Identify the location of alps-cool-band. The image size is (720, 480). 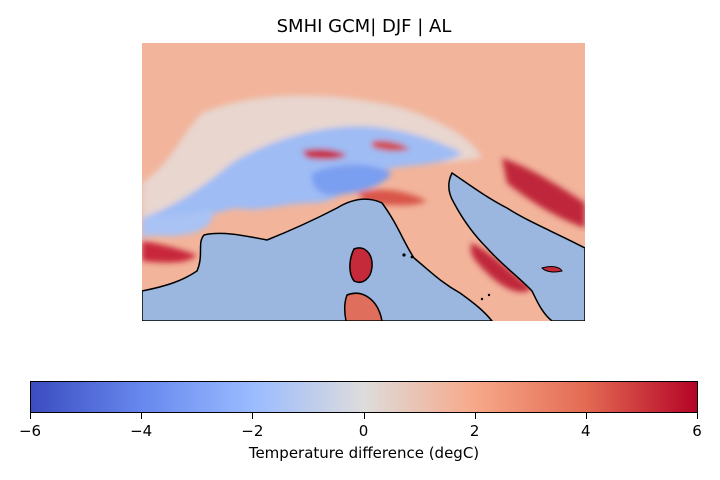
(302, 179).